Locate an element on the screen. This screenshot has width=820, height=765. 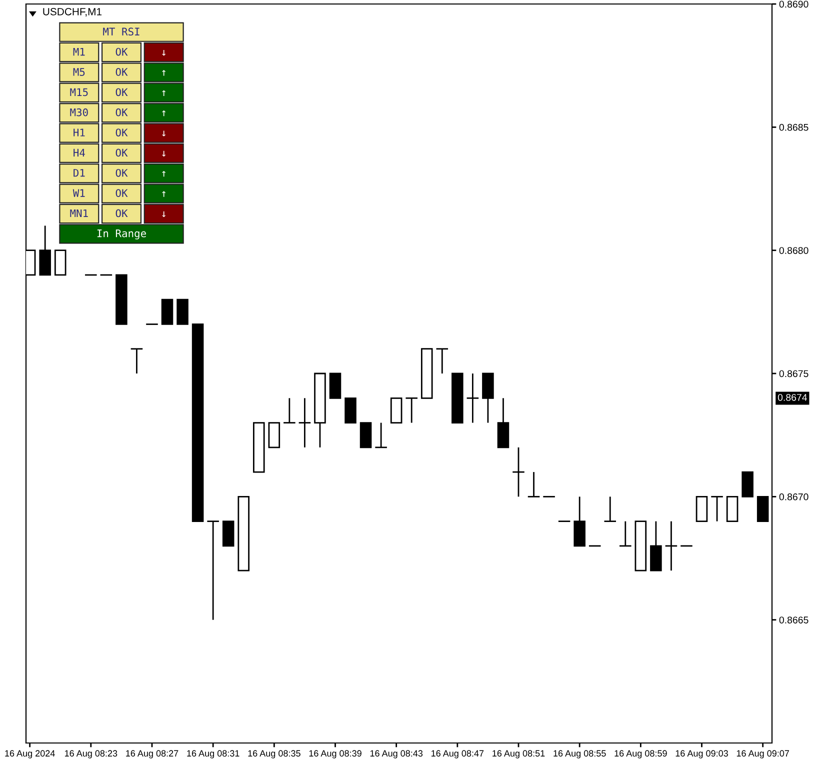
category-label: D1 is located at coordinates (79, 173).